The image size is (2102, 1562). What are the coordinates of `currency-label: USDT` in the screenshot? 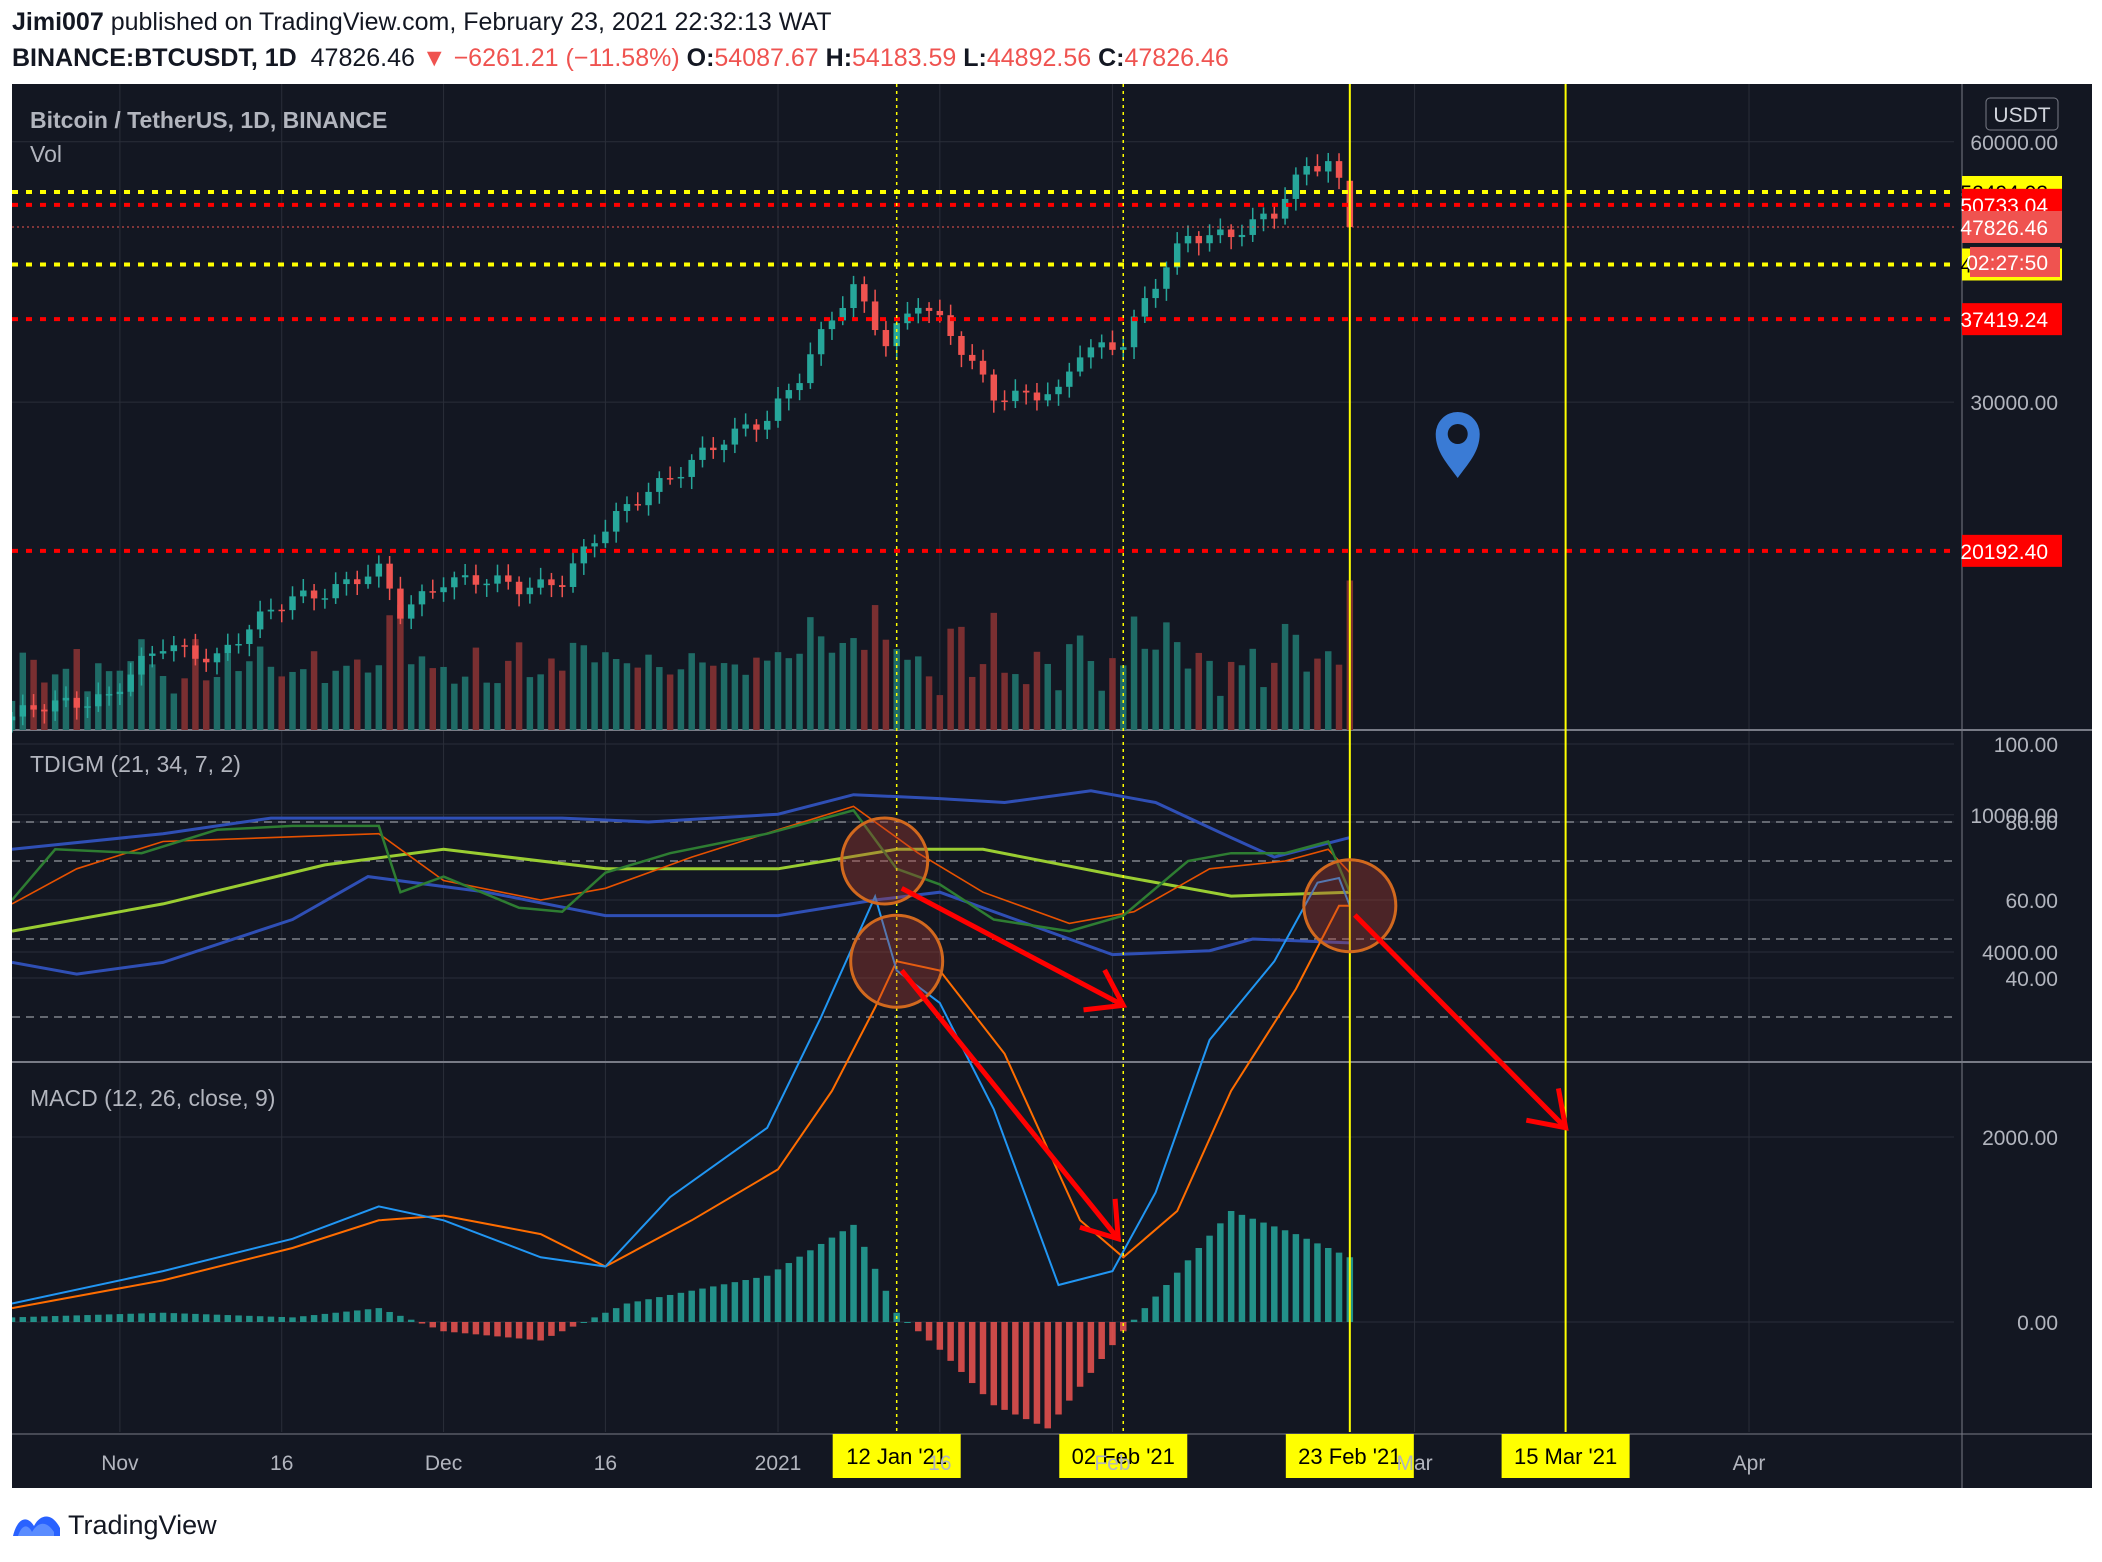 It's located at (2021, 115).